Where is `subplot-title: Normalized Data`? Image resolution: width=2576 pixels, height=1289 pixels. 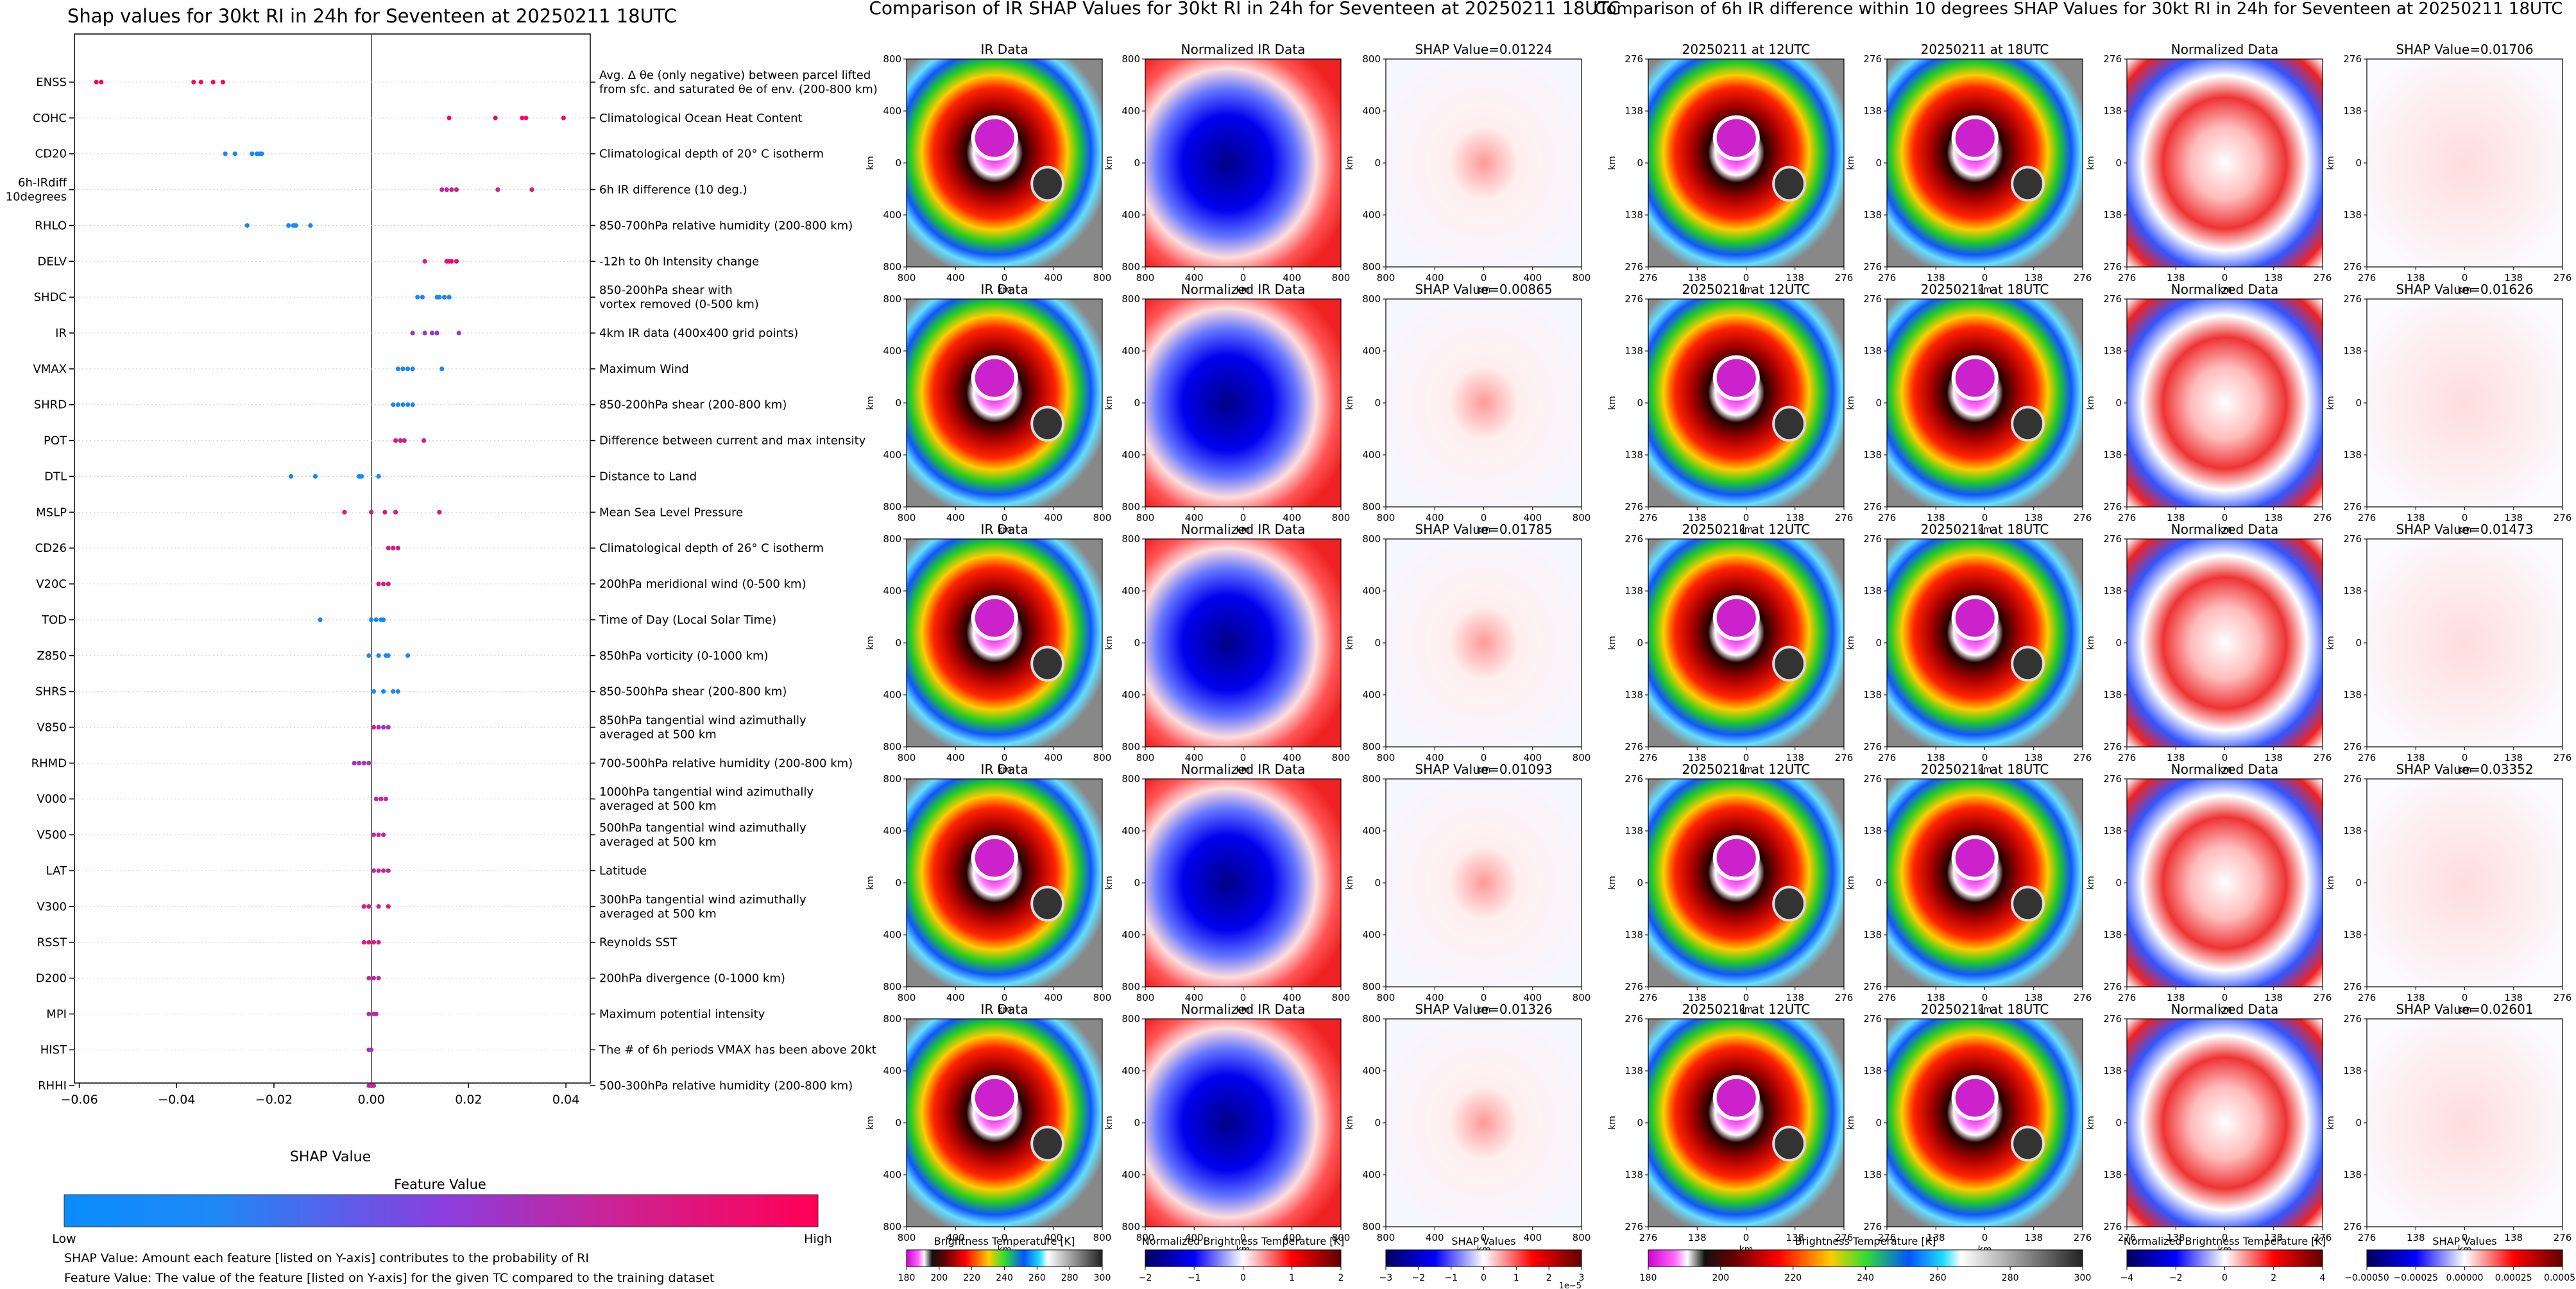 subplot-title: Normalized Data is located at coordinates (2225, 529).